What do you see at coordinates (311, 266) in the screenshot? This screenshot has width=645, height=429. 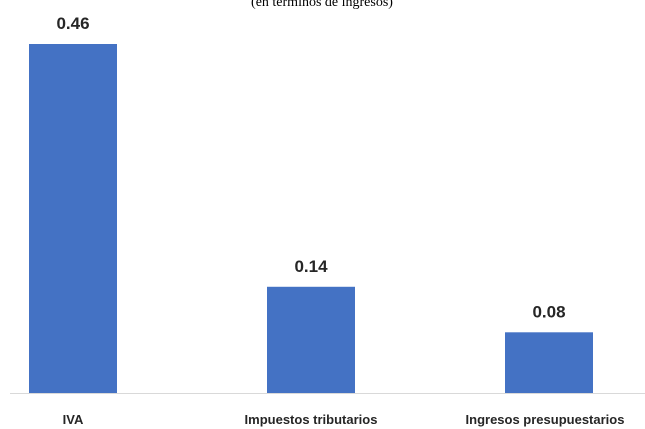 I see `data-label-2: 0.14` at bounding box center [311, 266].